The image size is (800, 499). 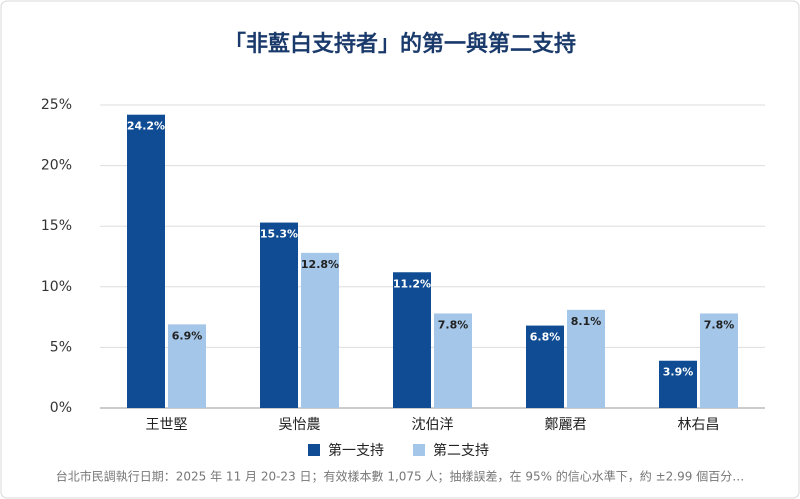 I want to click on x-tick-label: 鄭麗君, so click(x=566, y=425).